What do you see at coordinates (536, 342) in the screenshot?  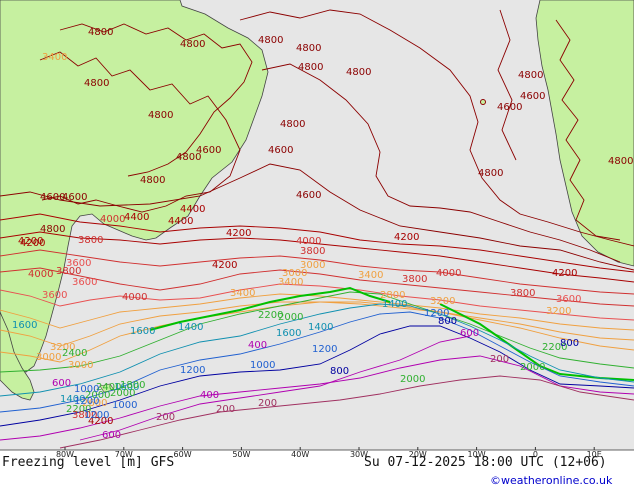 I see `contour-2000-bold-east` at bounding box center [536, 342].